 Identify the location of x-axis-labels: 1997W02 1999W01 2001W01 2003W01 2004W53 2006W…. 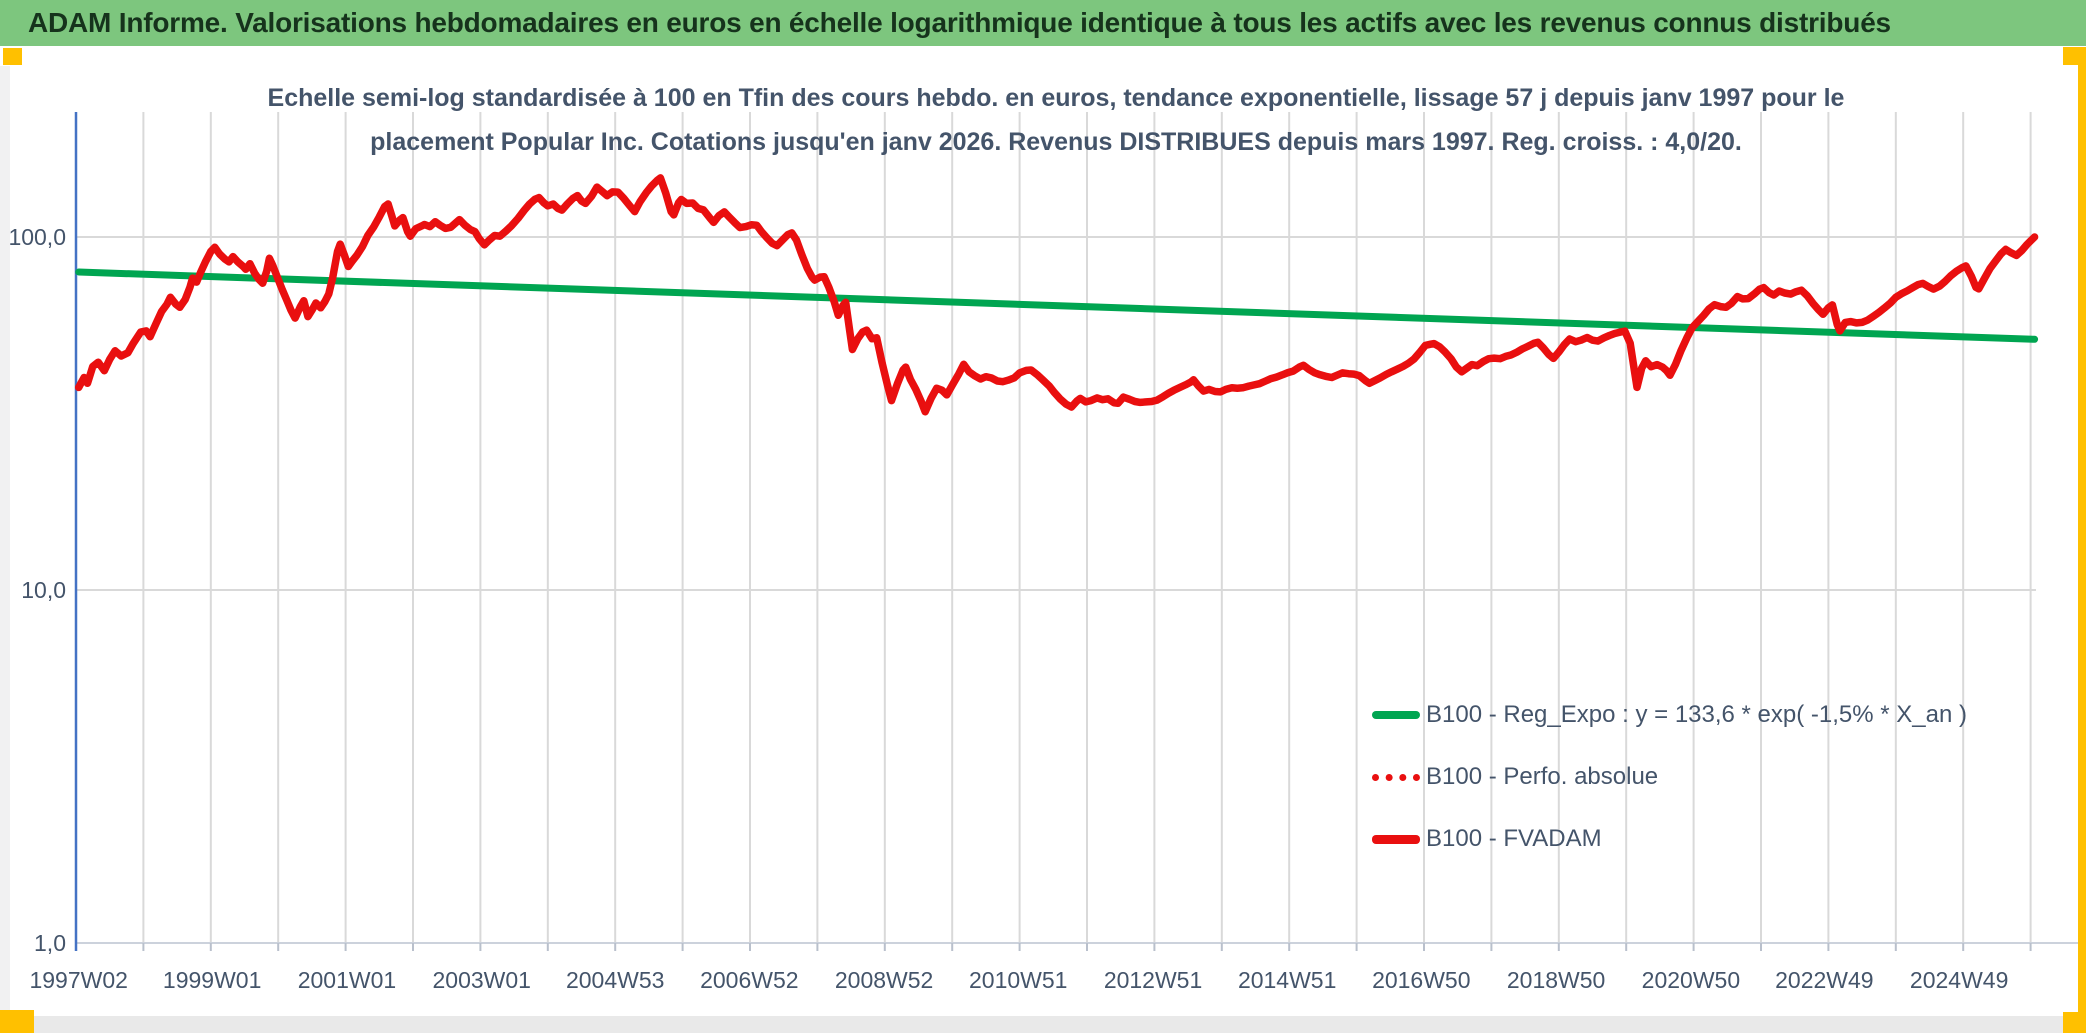
(1018, 980).